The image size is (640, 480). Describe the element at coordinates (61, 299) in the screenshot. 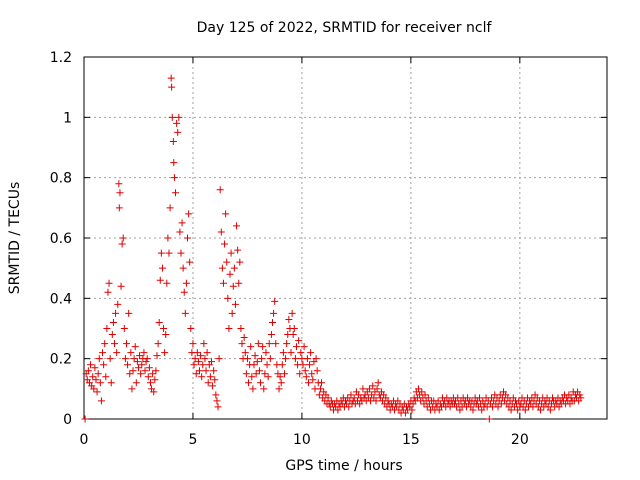

I see `y-tick-label: 0.4` at that location.